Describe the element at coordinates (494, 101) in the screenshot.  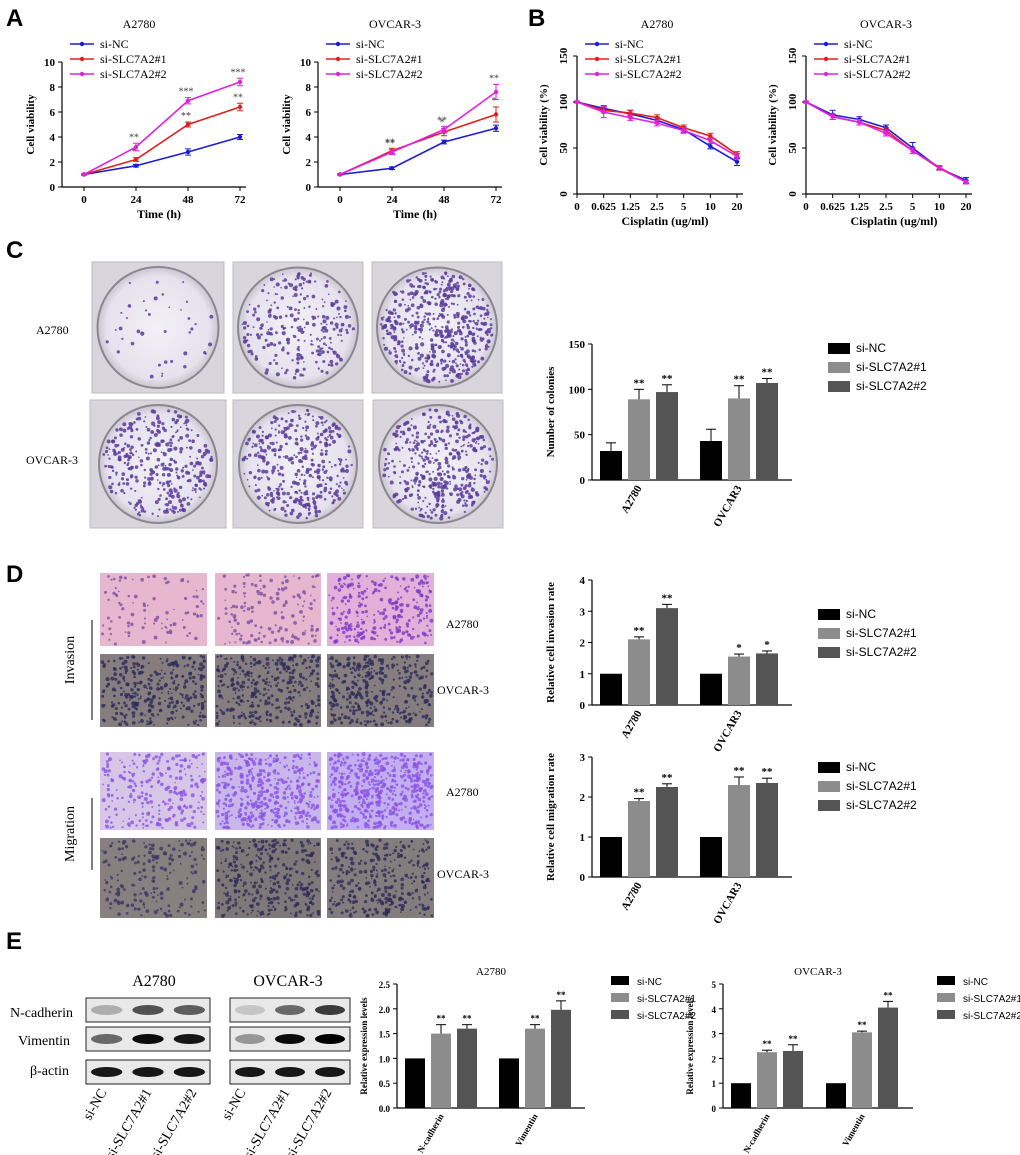
I see `significance-label: *` at that location.